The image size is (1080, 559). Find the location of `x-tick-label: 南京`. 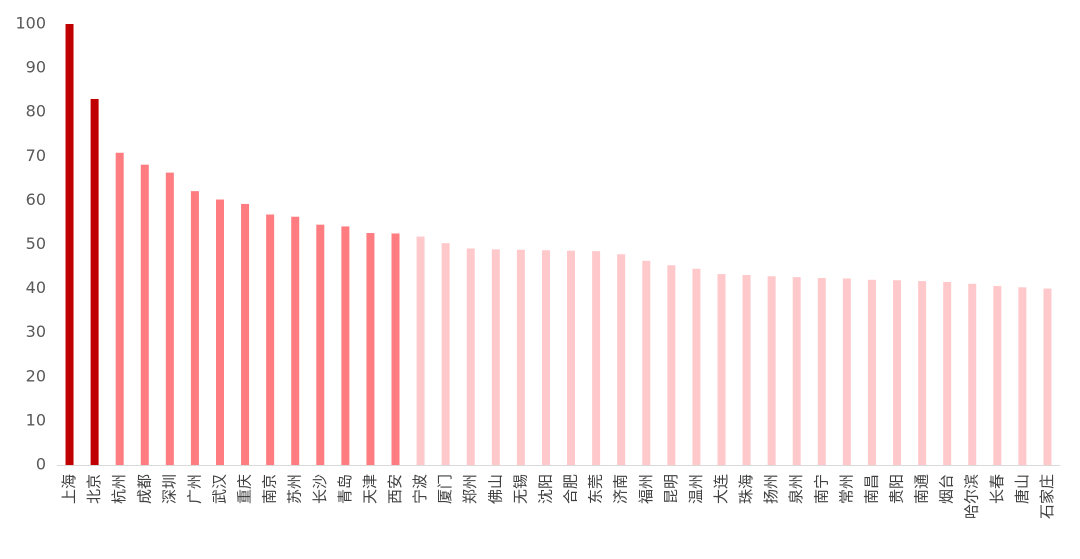

x-tick-label: 南京 is located at coordinates (270, 489).